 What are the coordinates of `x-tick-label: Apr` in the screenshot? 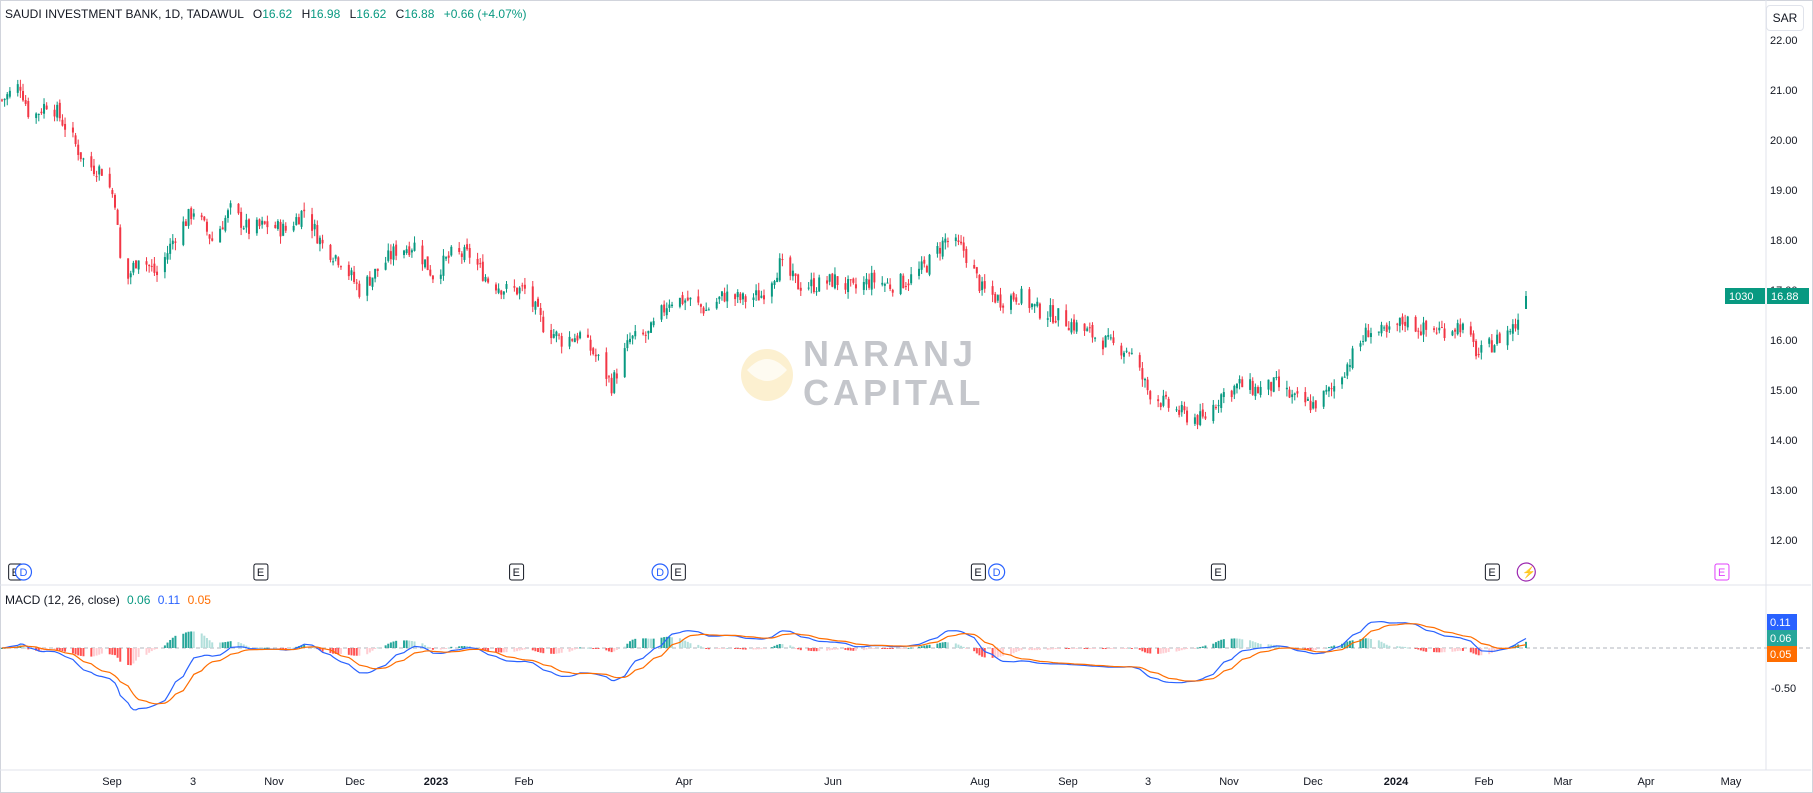 It's located at (683, 782).